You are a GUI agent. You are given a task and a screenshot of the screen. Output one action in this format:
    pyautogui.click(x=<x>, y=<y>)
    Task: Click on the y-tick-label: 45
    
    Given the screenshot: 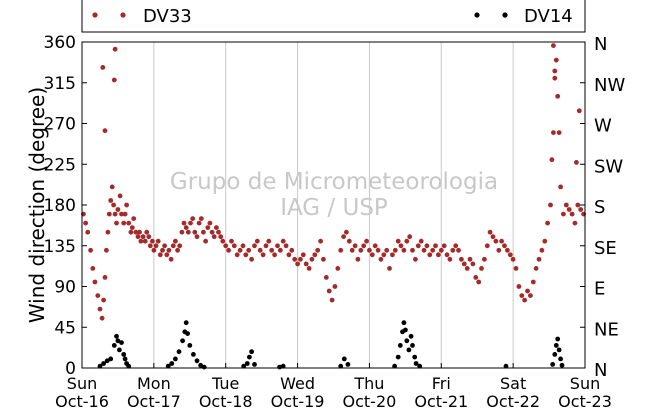 What is the action you would take?
    pyautogui.click(x=65, y=328)
    